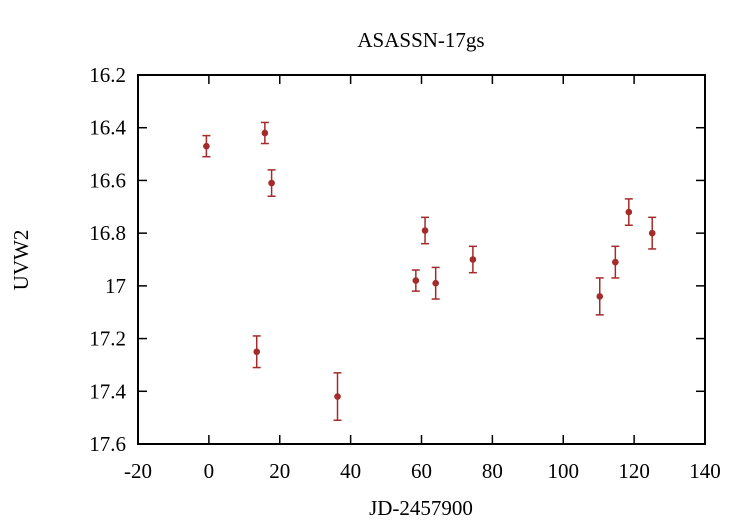 The width and height of the screenshot is (750, 525). I want to click on y-tick-label: 17.2, so click(107, 339).